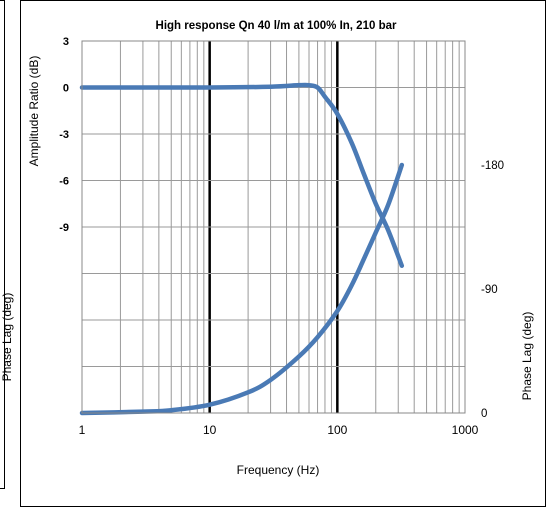 This screenshot has width=548, height=510. Describe the element at coordinates (278, 470) in the screenshot. I see `x-axis-label: Frequency (Hz)` at that location.